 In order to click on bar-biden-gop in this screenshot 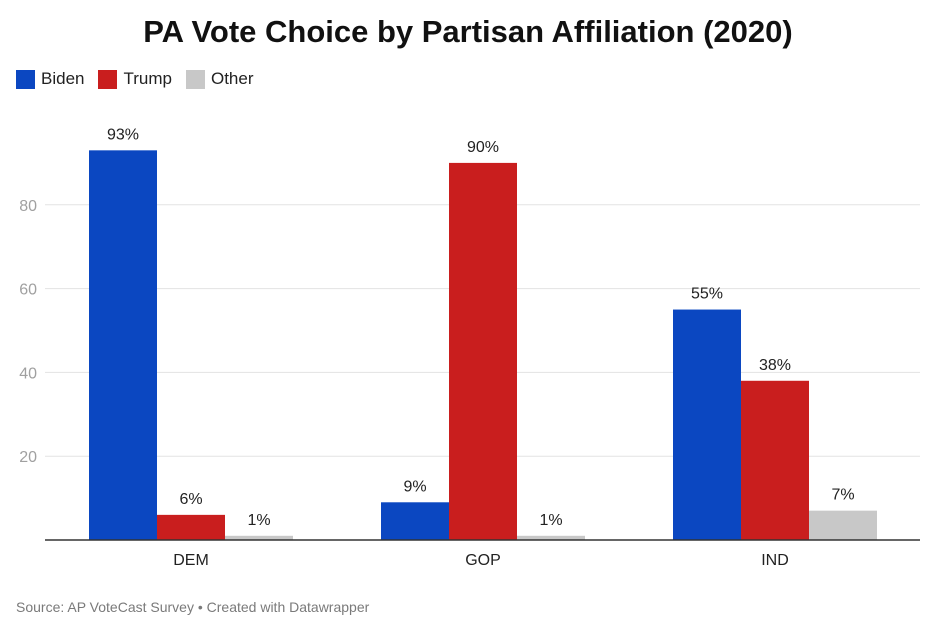, I will do `click(415, 521)`.